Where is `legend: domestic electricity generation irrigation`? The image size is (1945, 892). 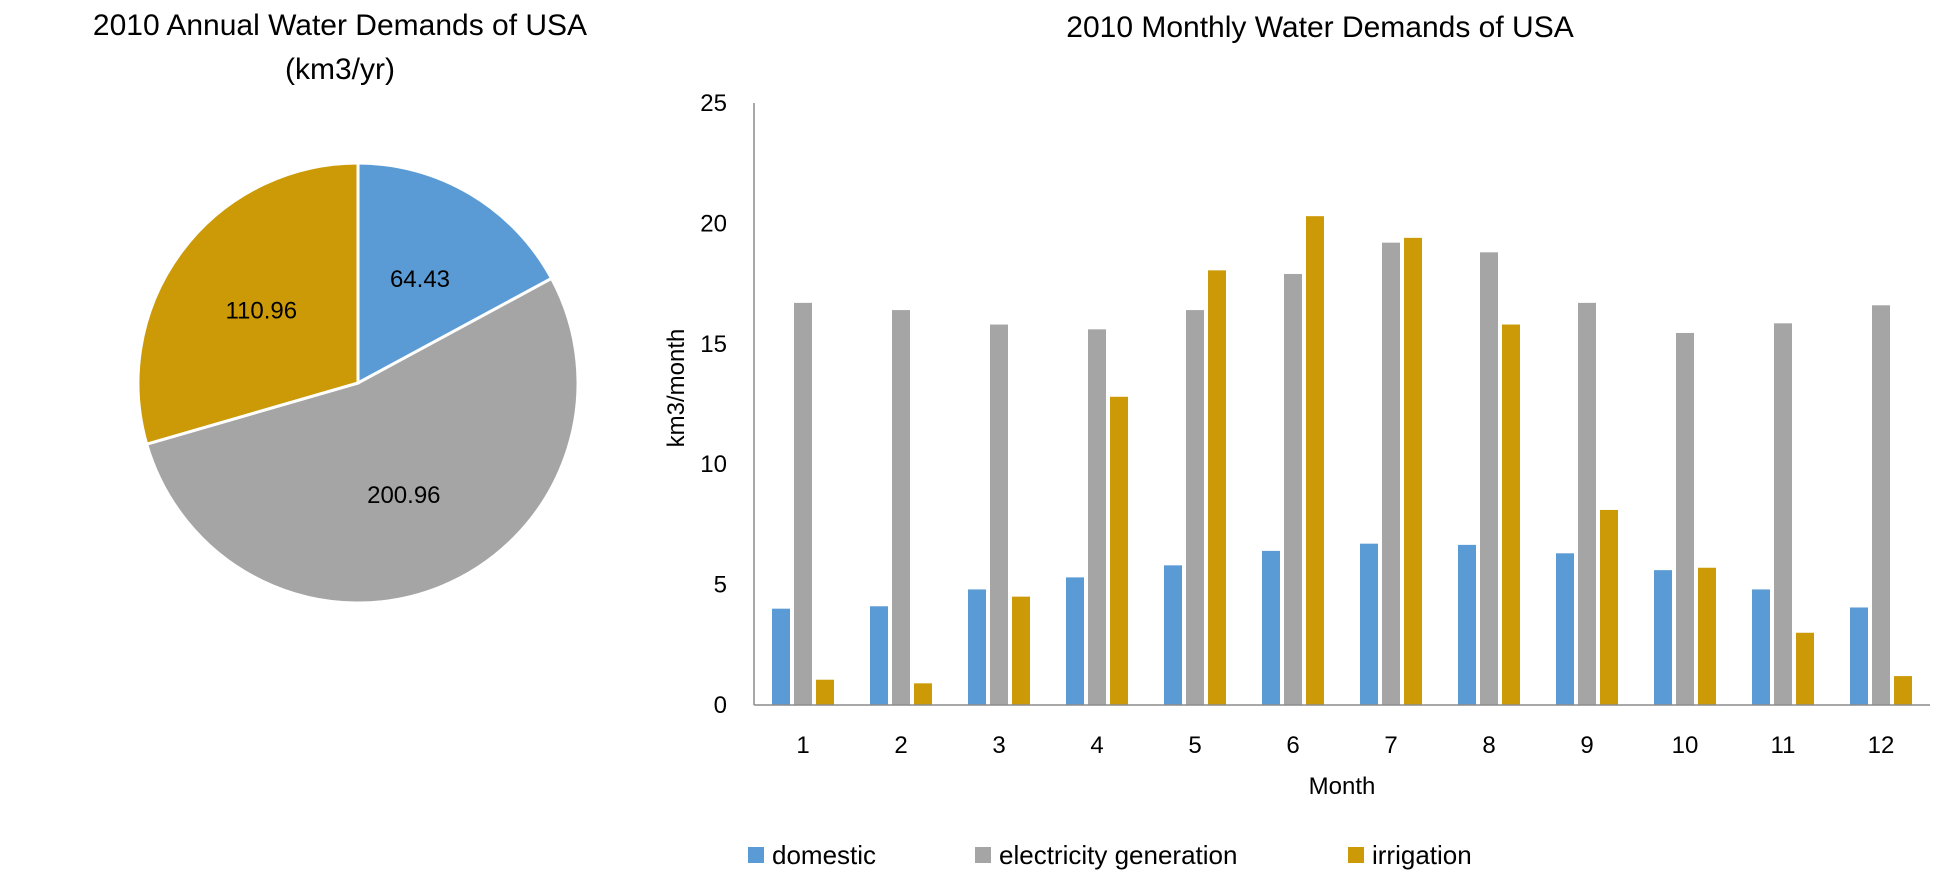
legend: domestic electricity generation irrigation is located at coordinates (1110, 855).